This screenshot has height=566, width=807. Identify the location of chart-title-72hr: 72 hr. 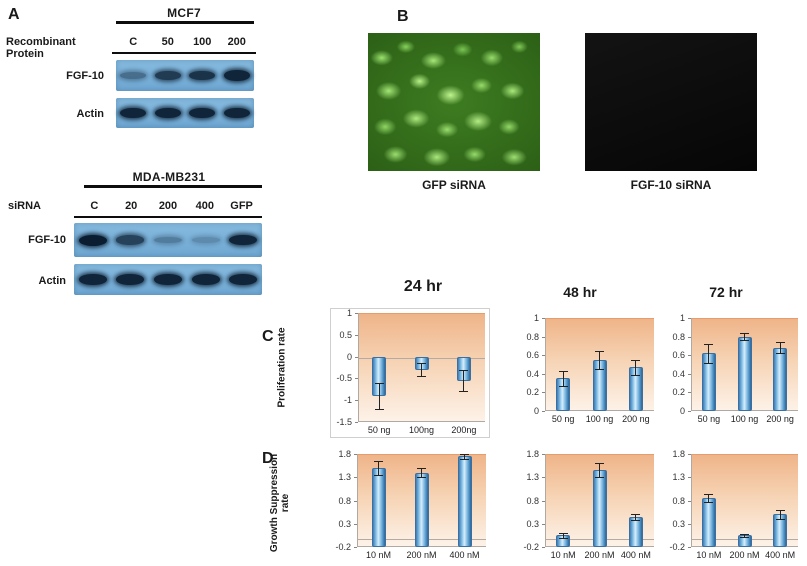
(726, 292).